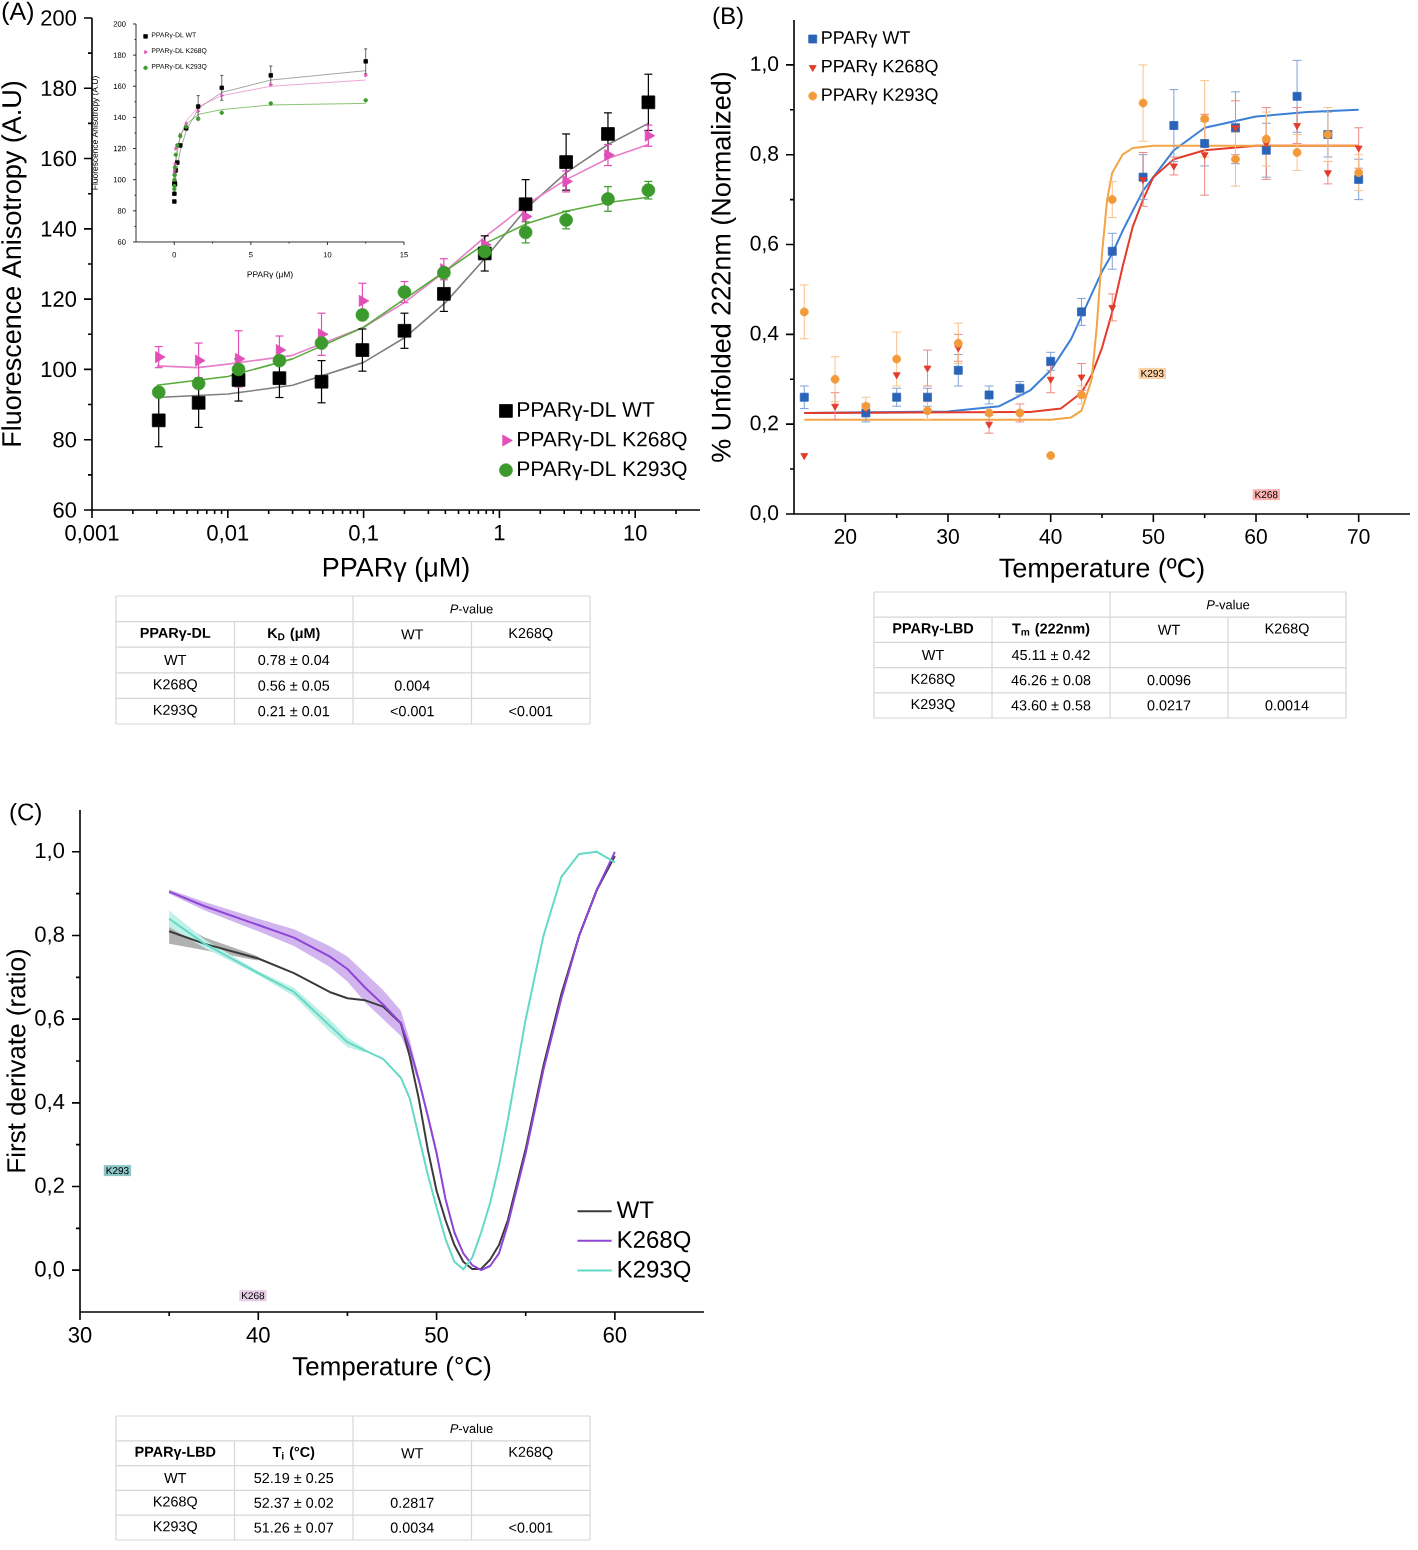 The image size is (1418, 1550). I want to click on x-tick-label: 1, so click(499, 533).